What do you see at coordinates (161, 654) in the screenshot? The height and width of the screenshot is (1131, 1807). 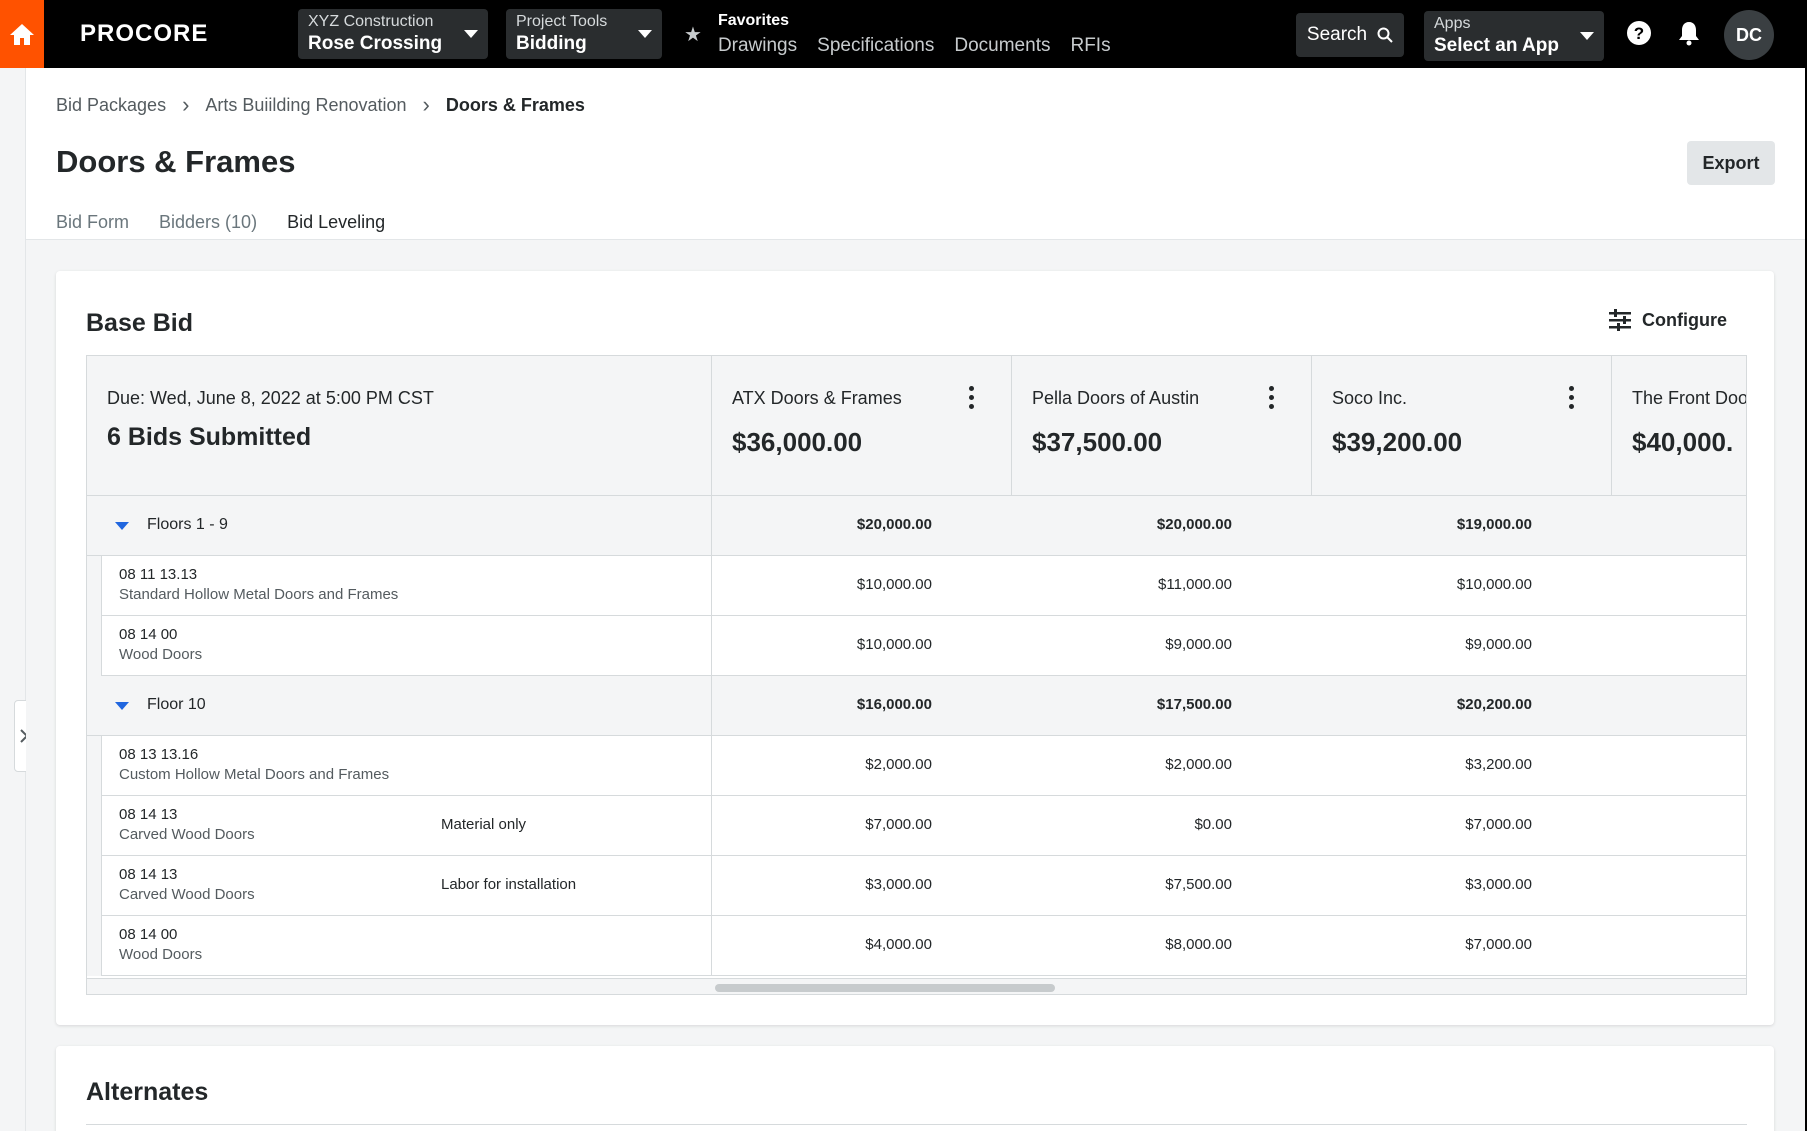 I see `cost-code-description: Wood Doors` at bounding box center [161, 654].